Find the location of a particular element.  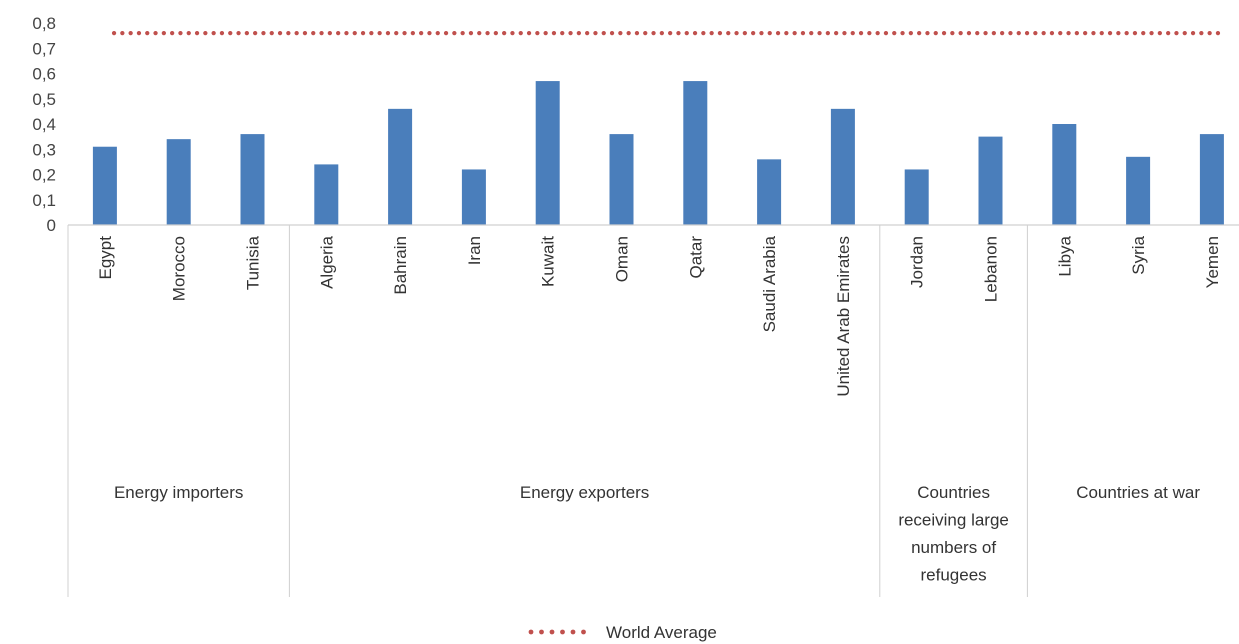

category-label: United Arab Emirates is located at coordinates (843, 316).